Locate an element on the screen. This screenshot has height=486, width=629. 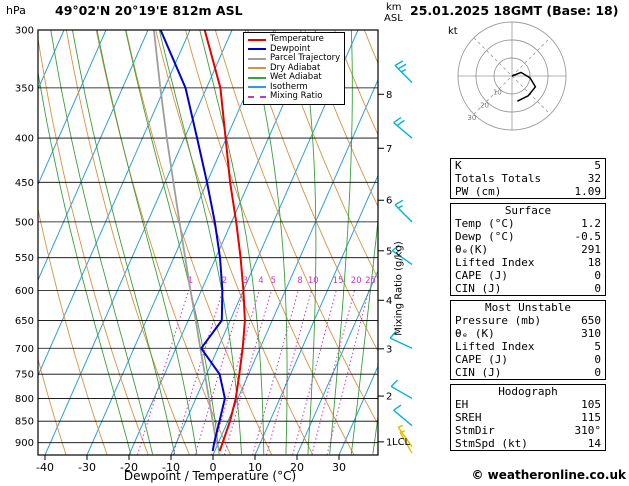
mixing-ratio-label: 2 is located at coordinates (224, 281).